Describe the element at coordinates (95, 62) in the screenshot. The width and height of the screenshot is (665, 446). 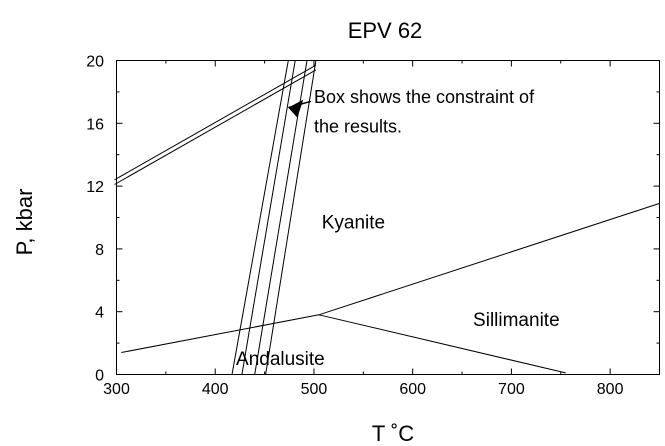
I see `y-tick-label: 20` at that location.